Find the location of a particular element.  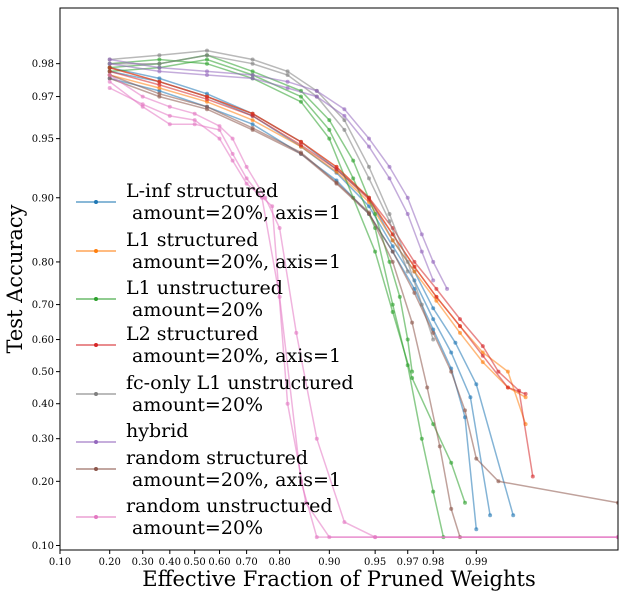

legend-label: L2 structured amount=20%, axis=1 is located at coordinates (233, 345).